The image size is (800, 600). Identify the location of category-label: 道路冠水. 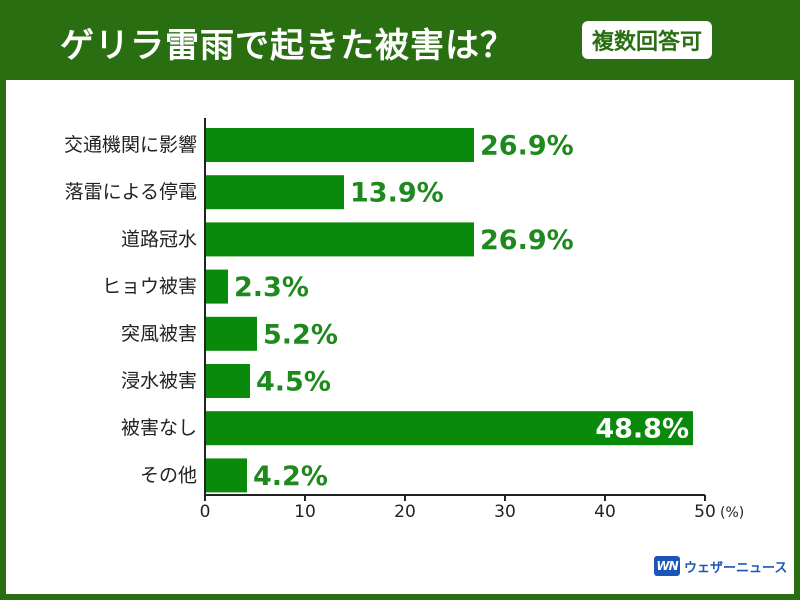
(159, 239).